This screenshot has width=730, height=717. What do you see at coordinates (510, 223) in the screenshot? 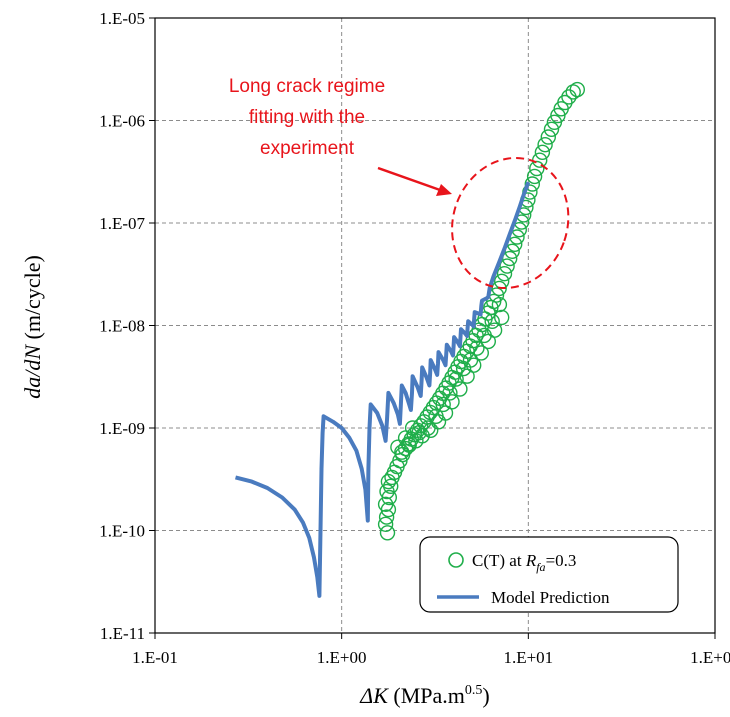
I see `annotation-ellipse` at bounding box center [510, 223].